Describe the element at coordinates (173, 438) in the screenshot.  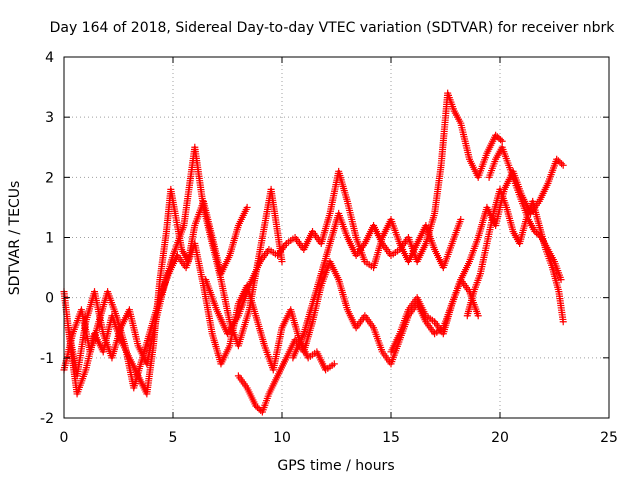
I see `x-tick-label: 5` at that location.